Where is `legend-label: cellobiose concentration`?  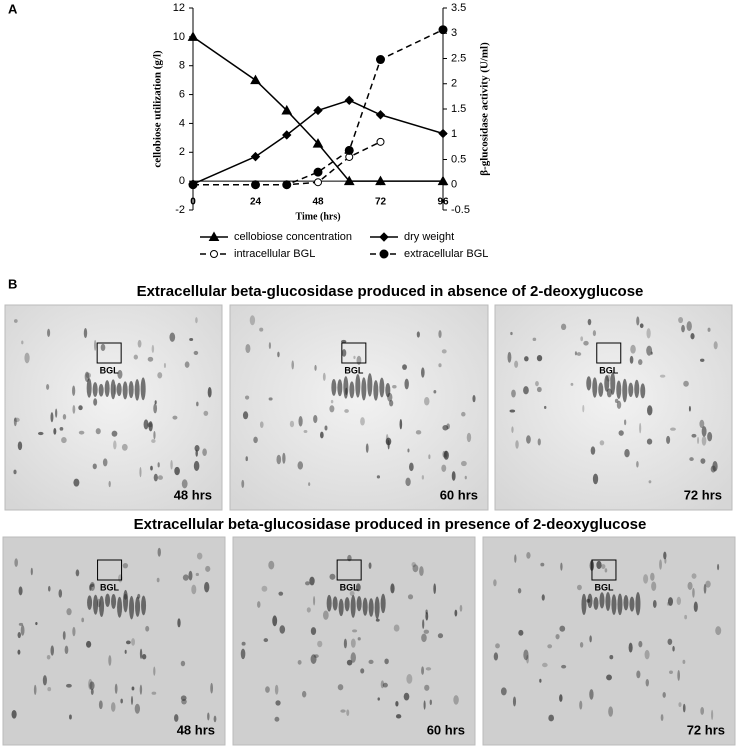 legend-label: cellobiose concentration is located at coordinates (293, 237).